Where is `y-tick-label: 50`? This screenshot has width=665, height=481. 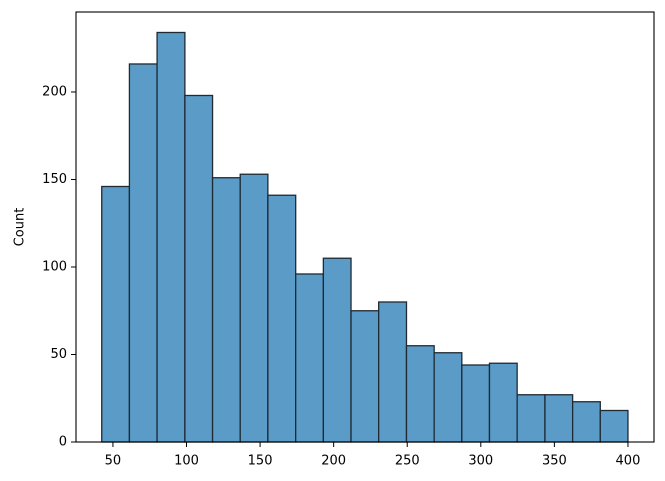
y-tick-label: 50 is located at coordinates (58, 354).